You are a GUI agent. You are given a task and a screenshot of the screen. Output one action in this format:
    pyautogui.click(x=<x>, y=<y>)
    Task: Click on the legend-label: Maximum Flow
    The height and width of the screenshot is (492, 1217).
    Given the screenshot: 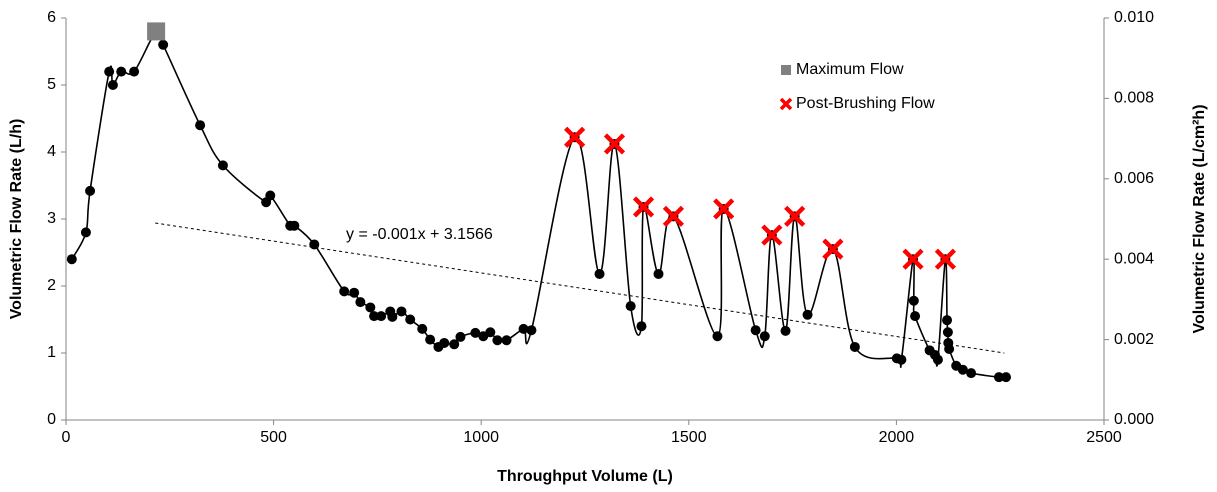 What is the action you would take?
    pyautogui.click(x=850, y=69)
    